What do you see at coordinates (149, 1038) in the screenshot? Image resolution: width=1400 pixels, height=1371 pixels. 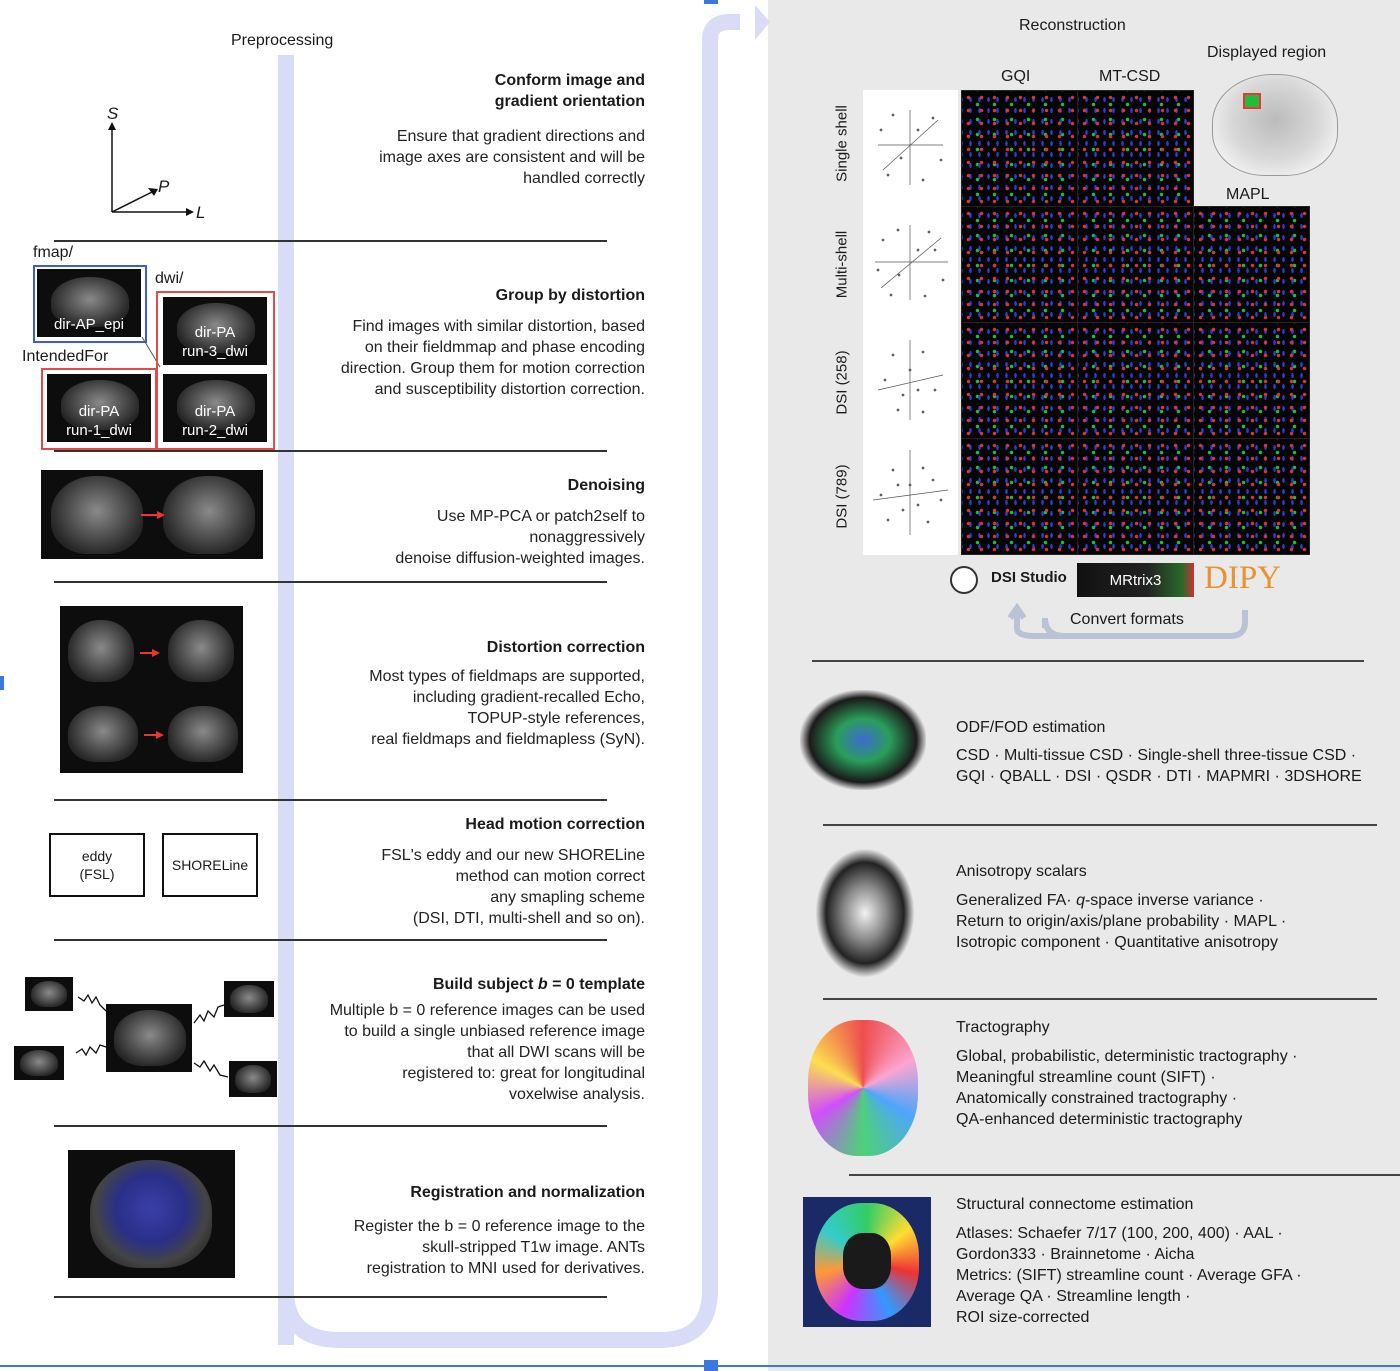 I see `b0-template-image` at bounding box center [149, 1038].